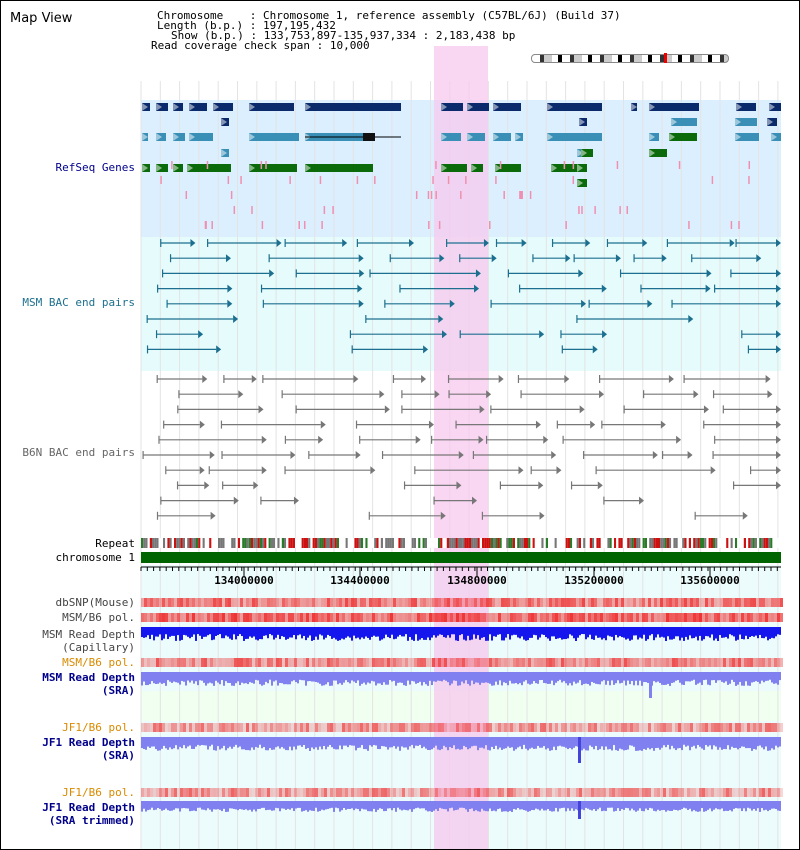 The image size is (800, 850). Describe the element at coordinates (88, 807) in the screenshot. I see `track-label-jf1-depth-trim: JF1 Read Depth` at that location.